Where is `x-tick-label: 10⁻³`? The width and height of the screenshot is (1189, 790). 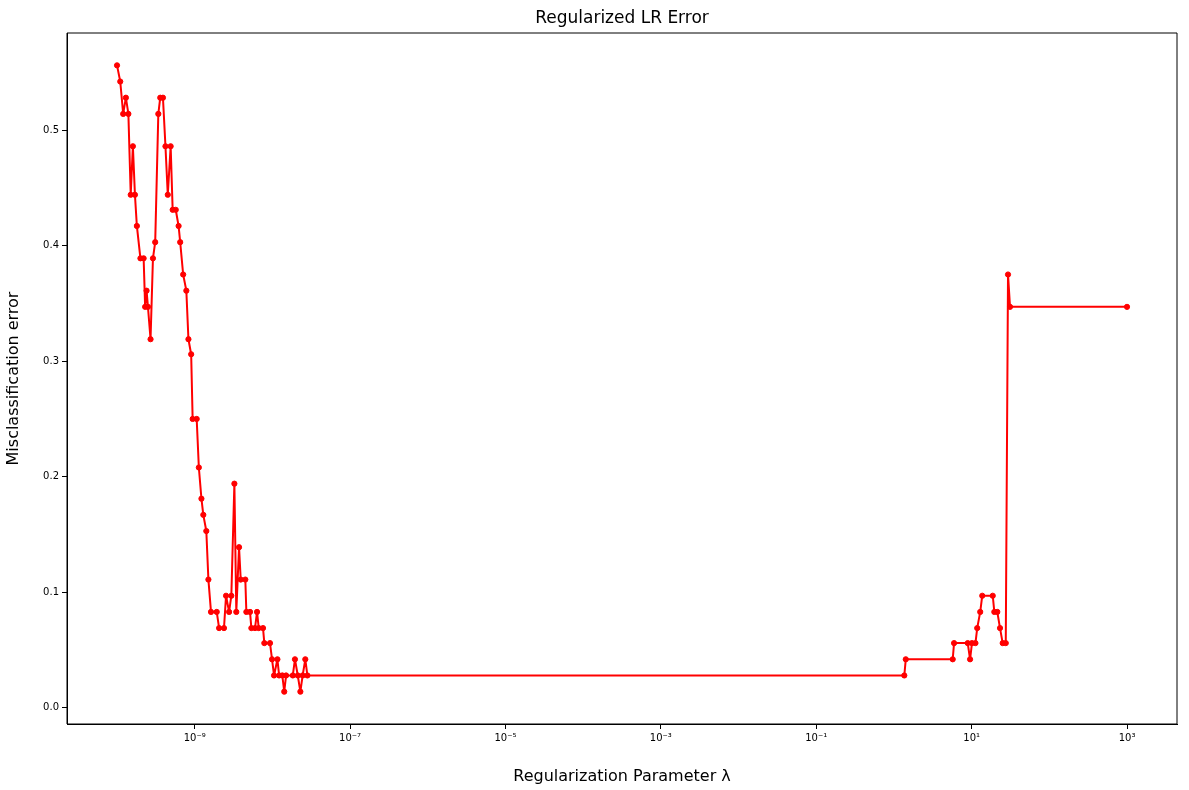 x-tick-label: 10⁻³ is located at coordinates (660, 737).